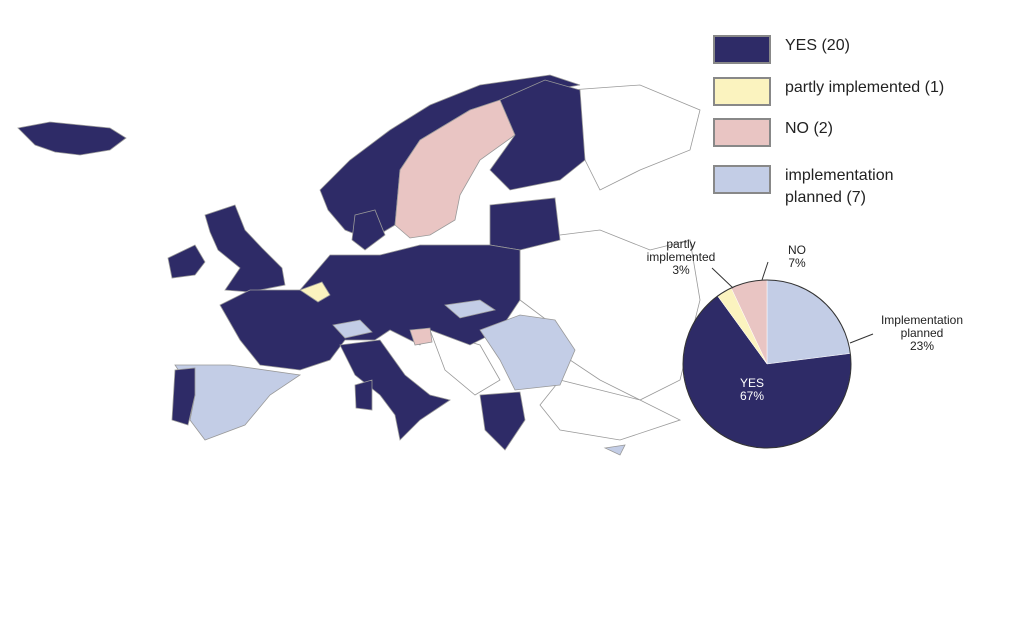  Describe the element at coordinates (865, 87) in the screenshot. I see `legend-label: partly implemented (1)` at that location.